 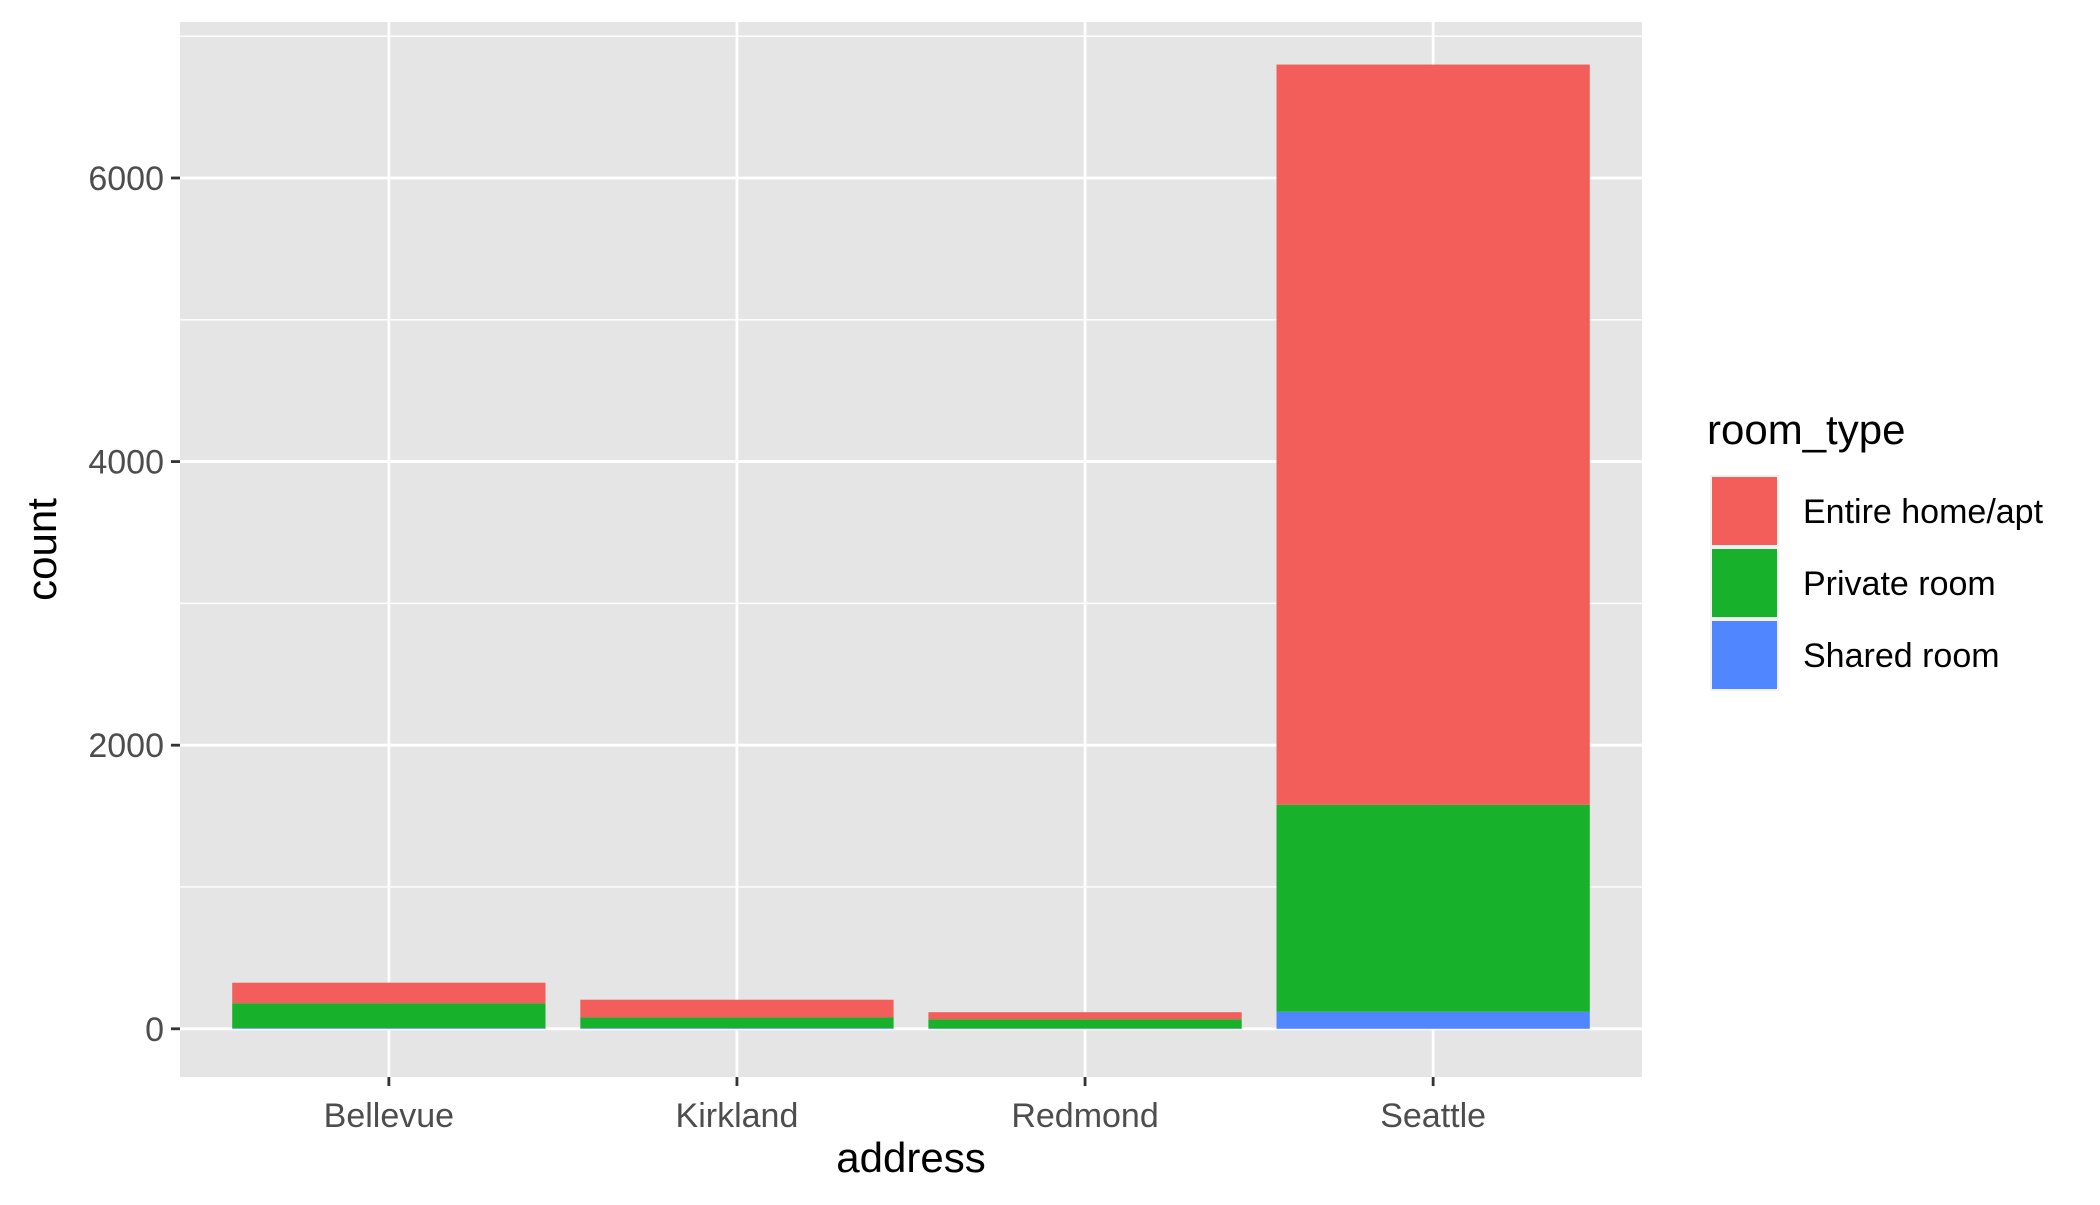 I want to click on y-tick-label: 4000, so click(x=126, y=463).